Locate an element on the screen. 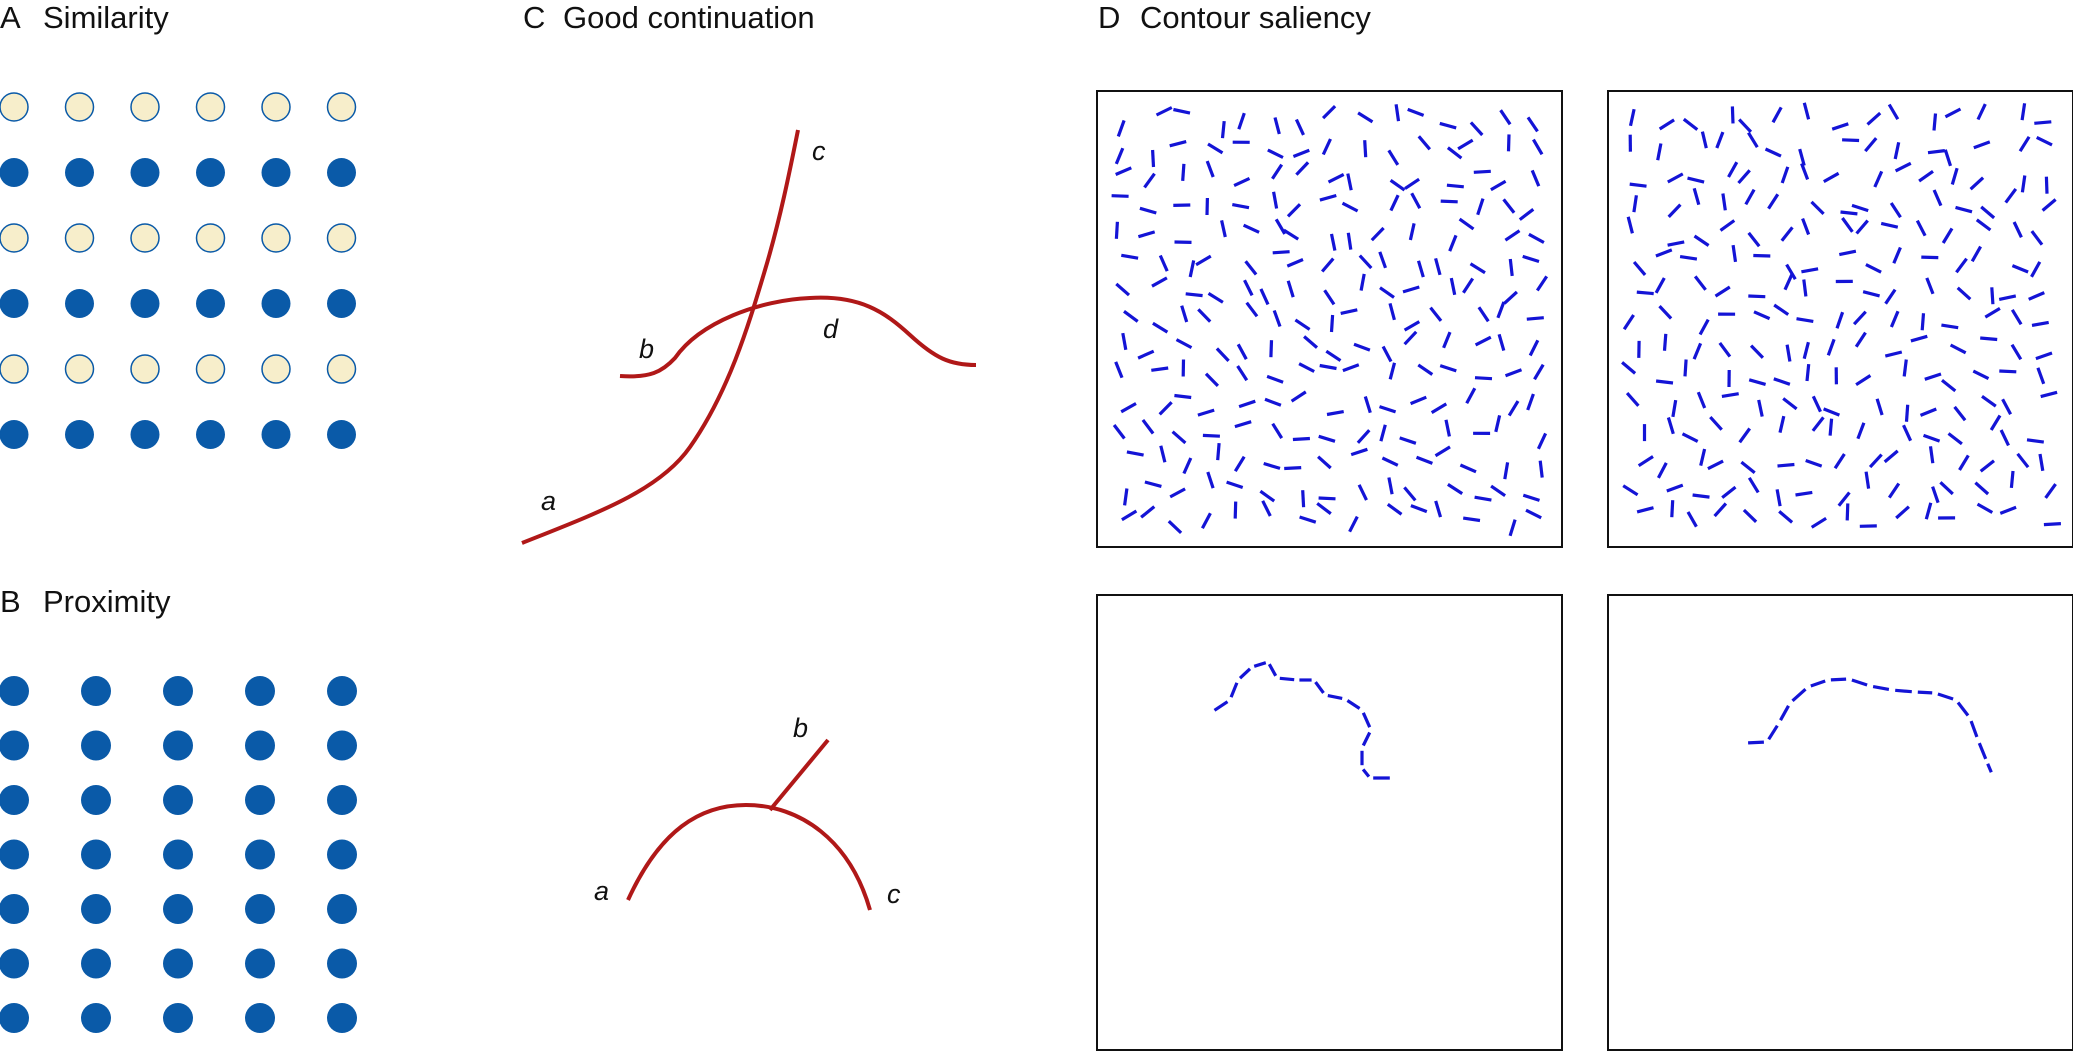 The image size is (2073, 1060). curve-label-c: c is located at coordinates (819, 151).